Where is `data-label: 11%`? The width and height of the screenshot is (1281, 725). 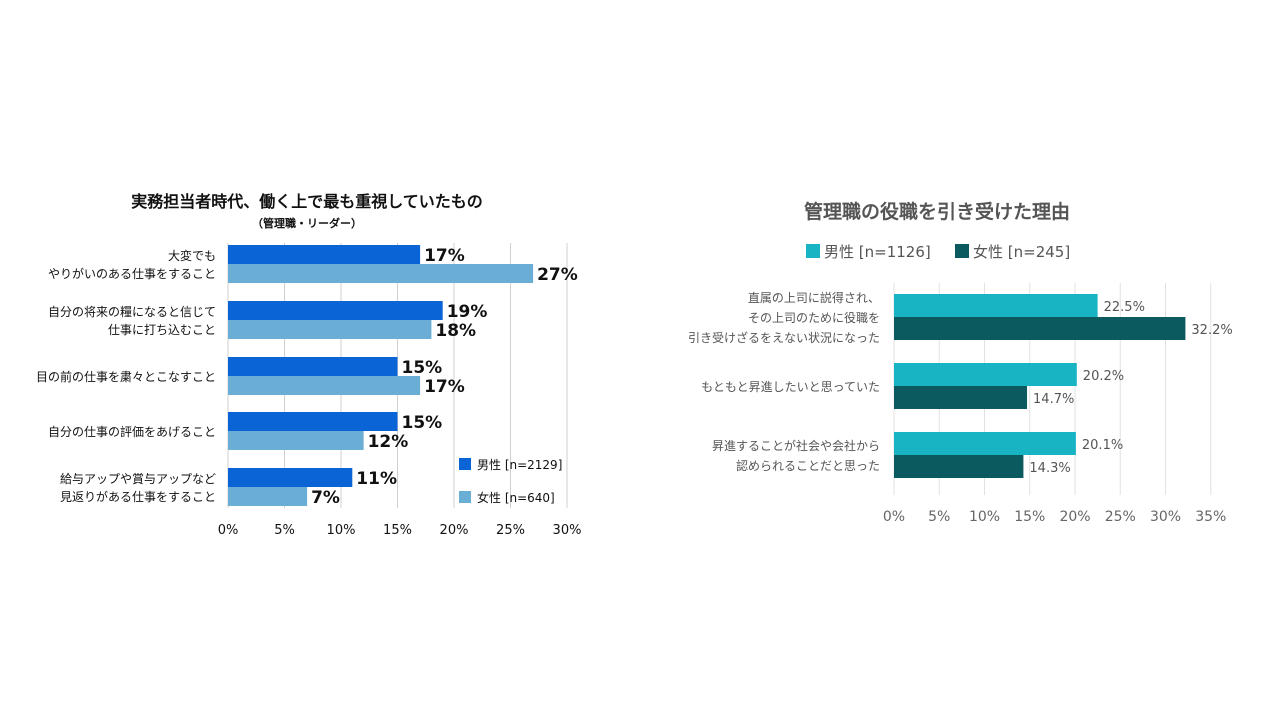
data-label: 11% is located at coordinates (376, 479).